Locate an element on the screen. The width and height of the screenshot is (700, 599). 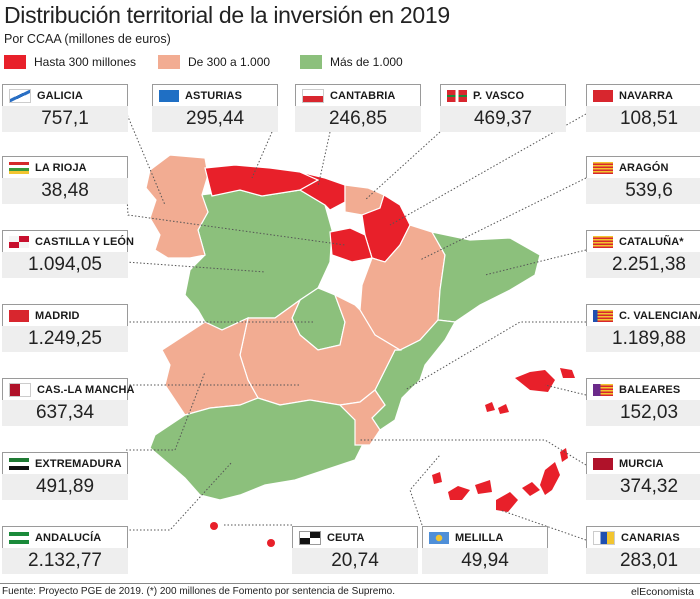
leader-cvalenciana is located at coordinates (495, 356).